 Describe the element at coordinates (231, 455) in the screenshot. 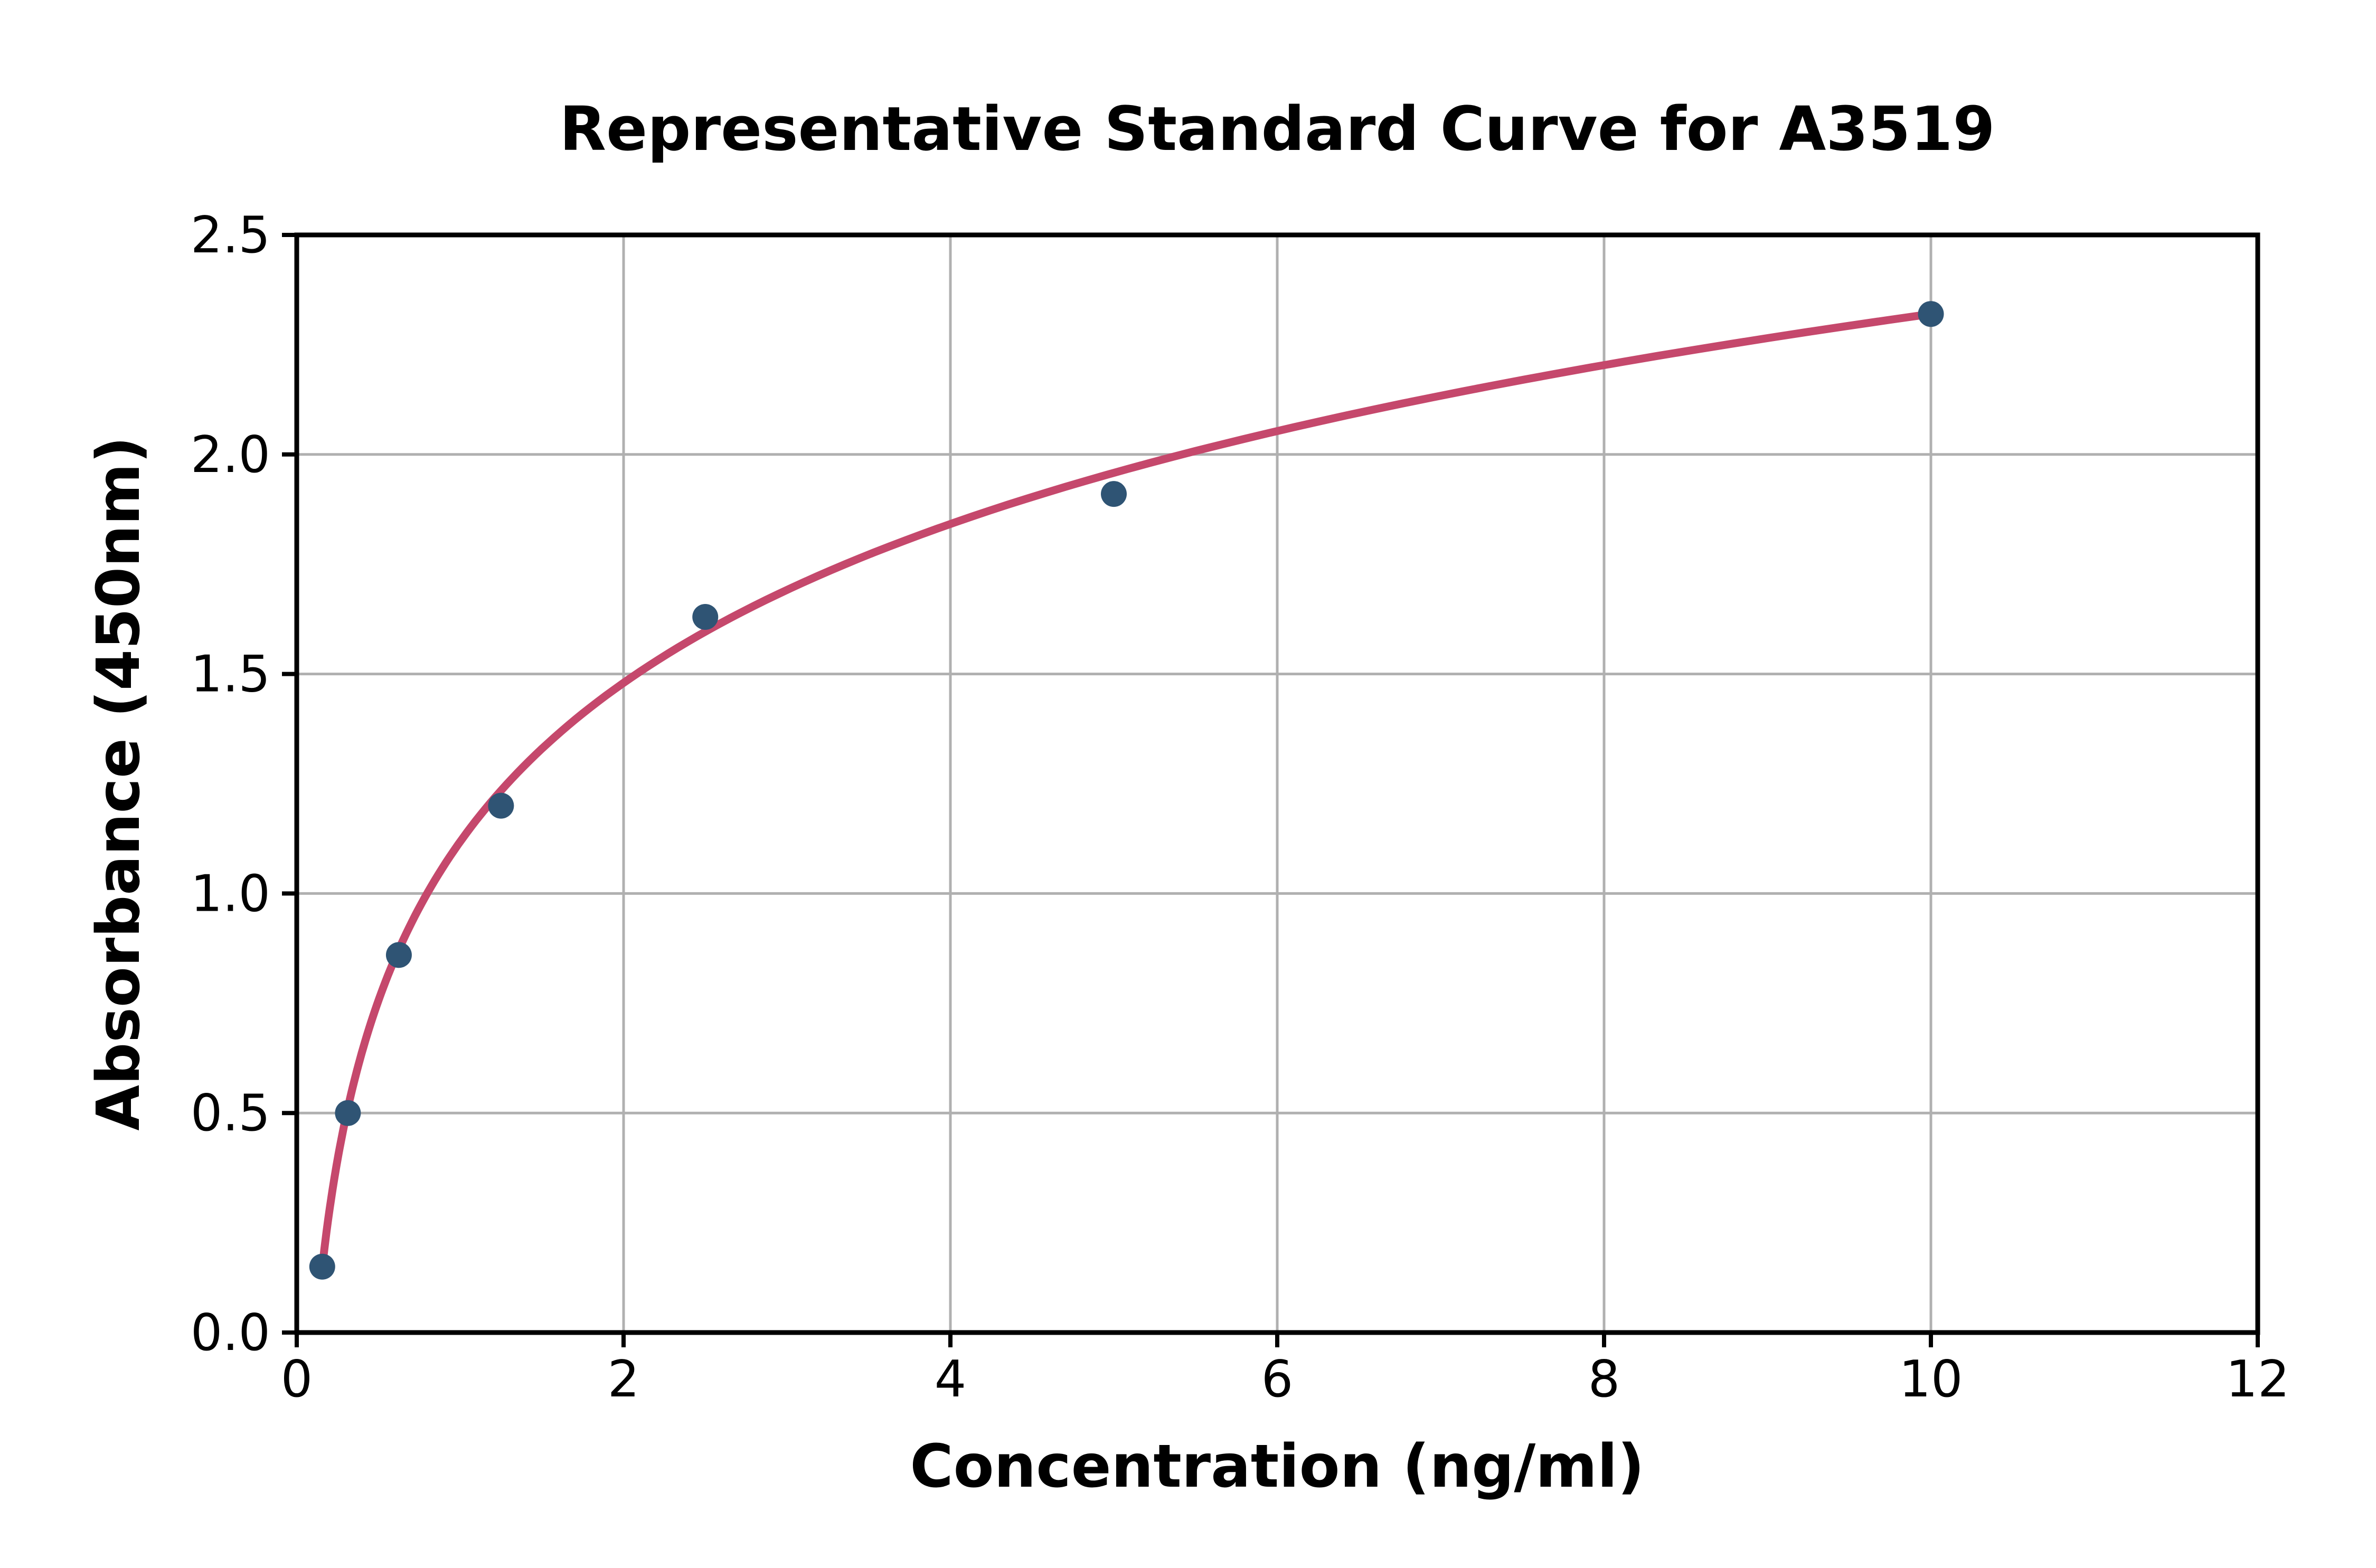

I see `y-tick-label: 2.0` at that location.